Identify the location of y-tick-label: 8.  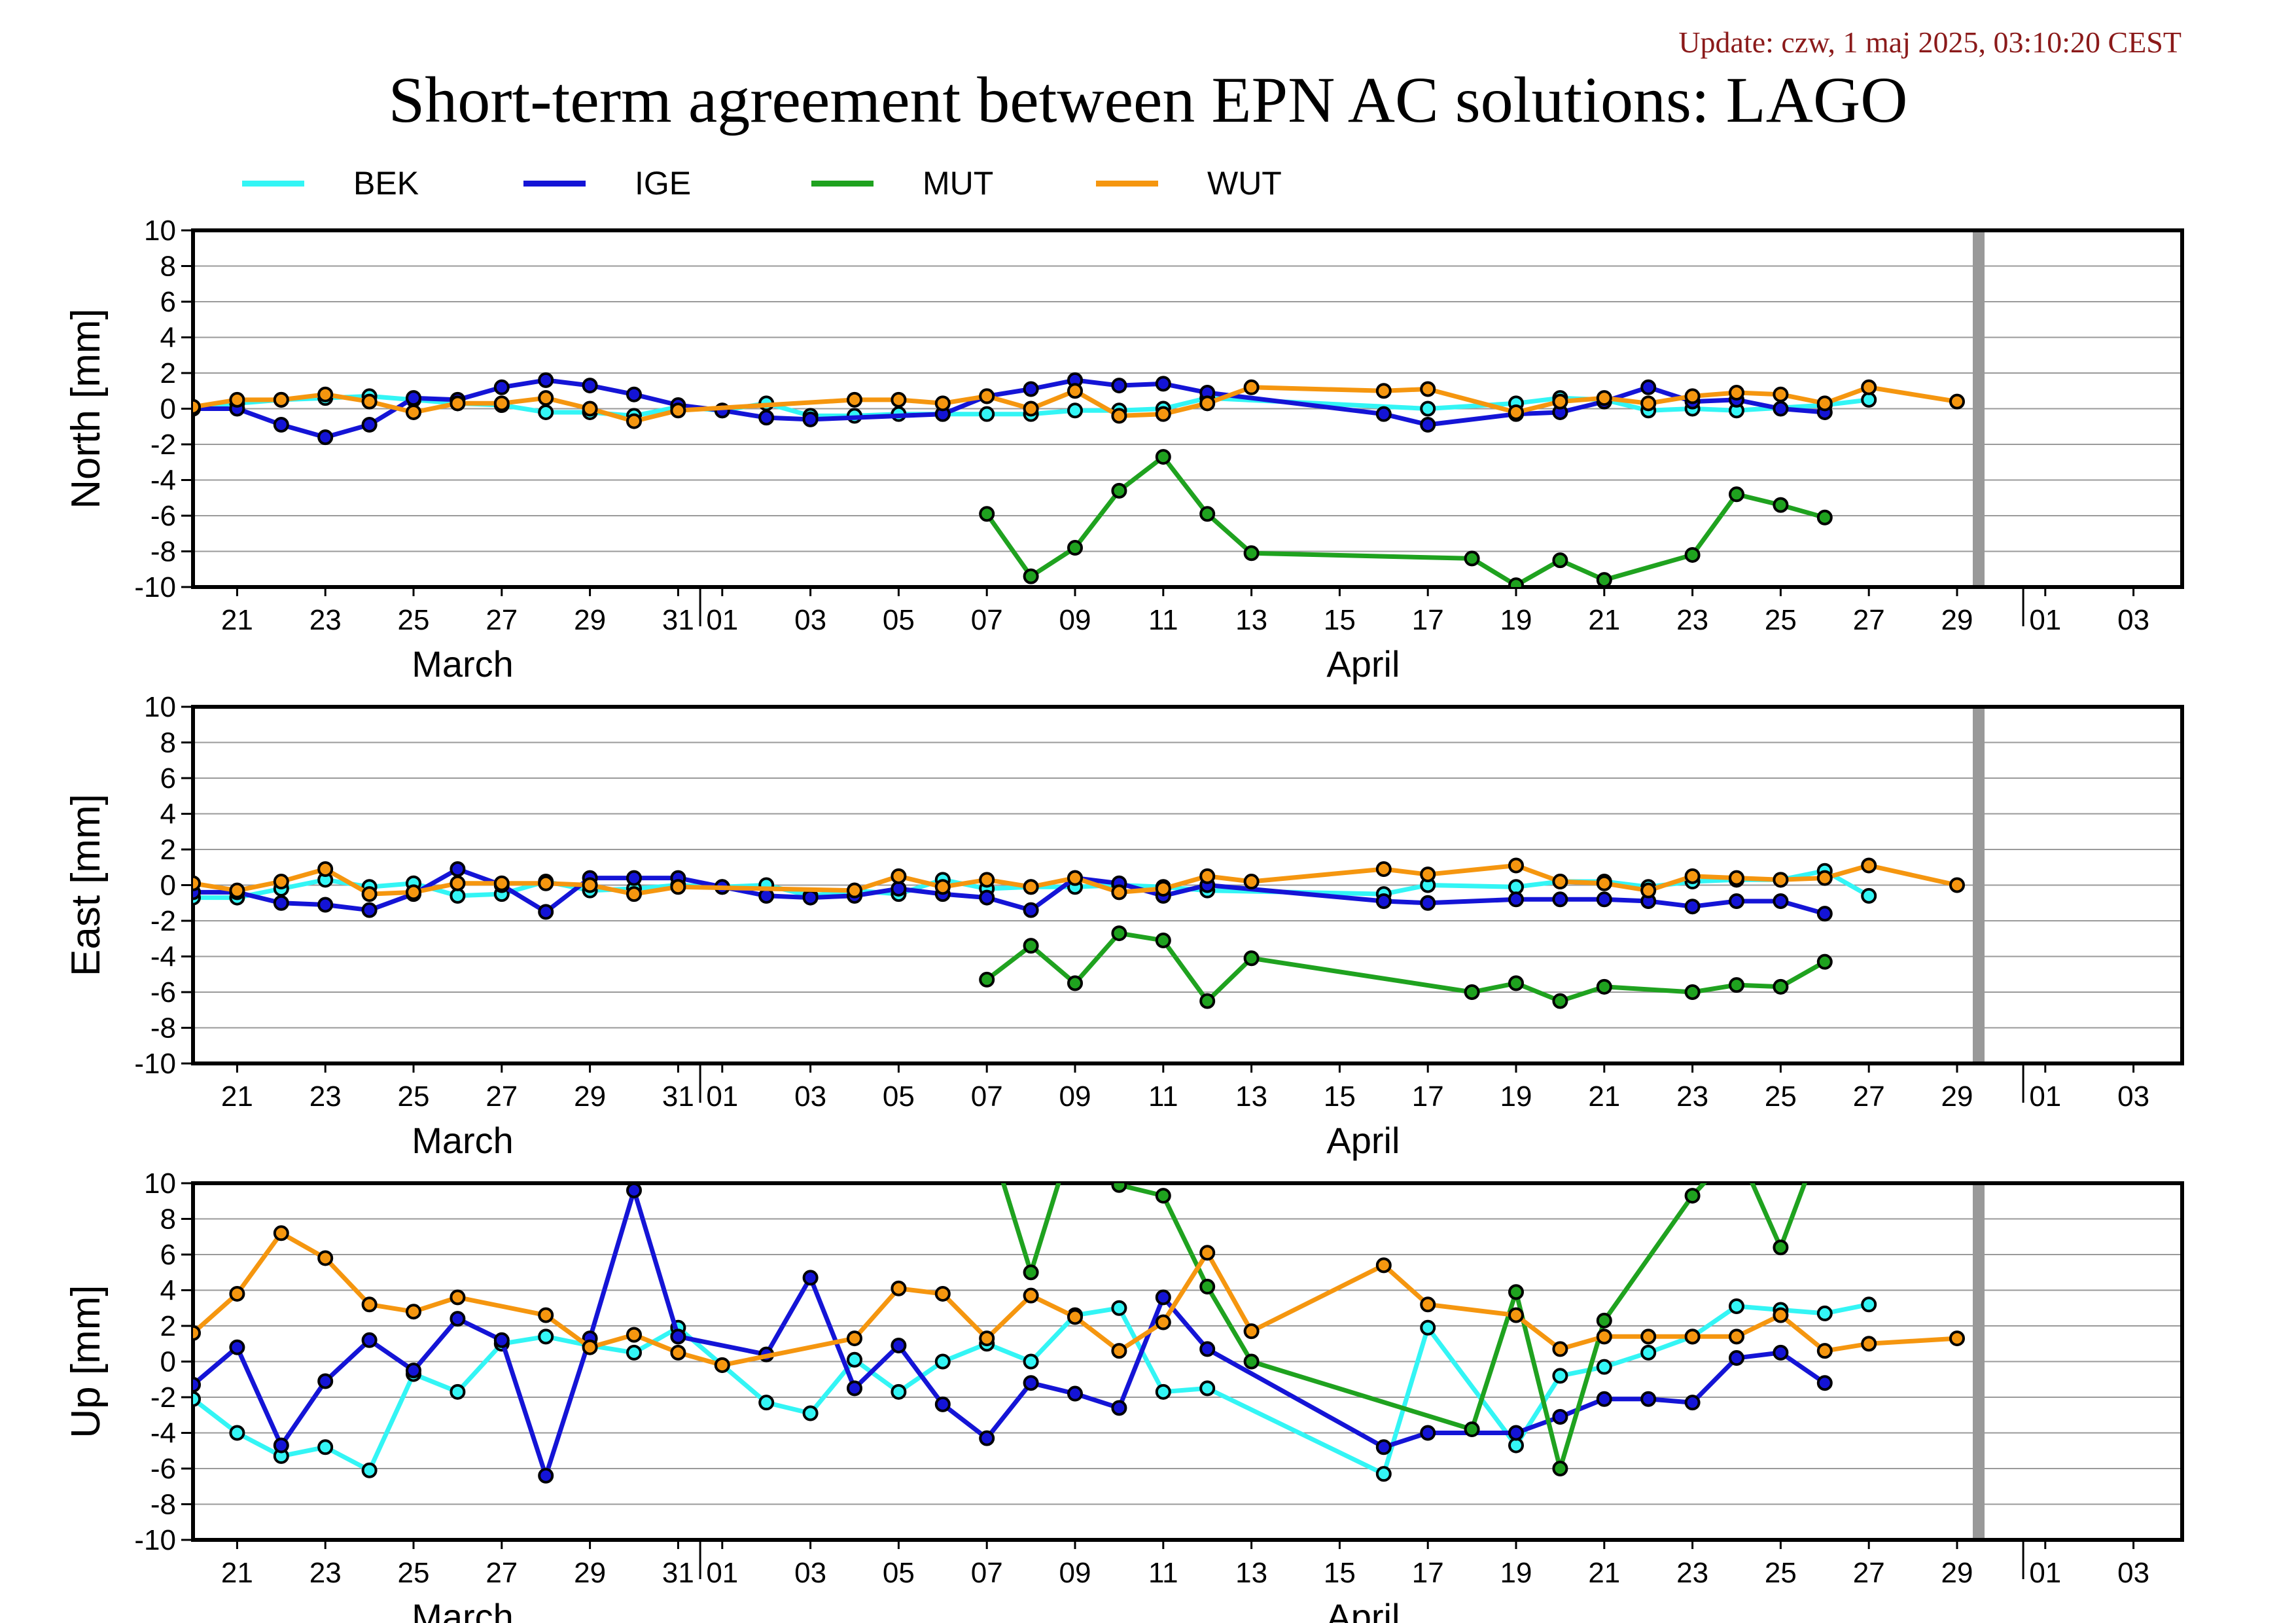
(168, 743).